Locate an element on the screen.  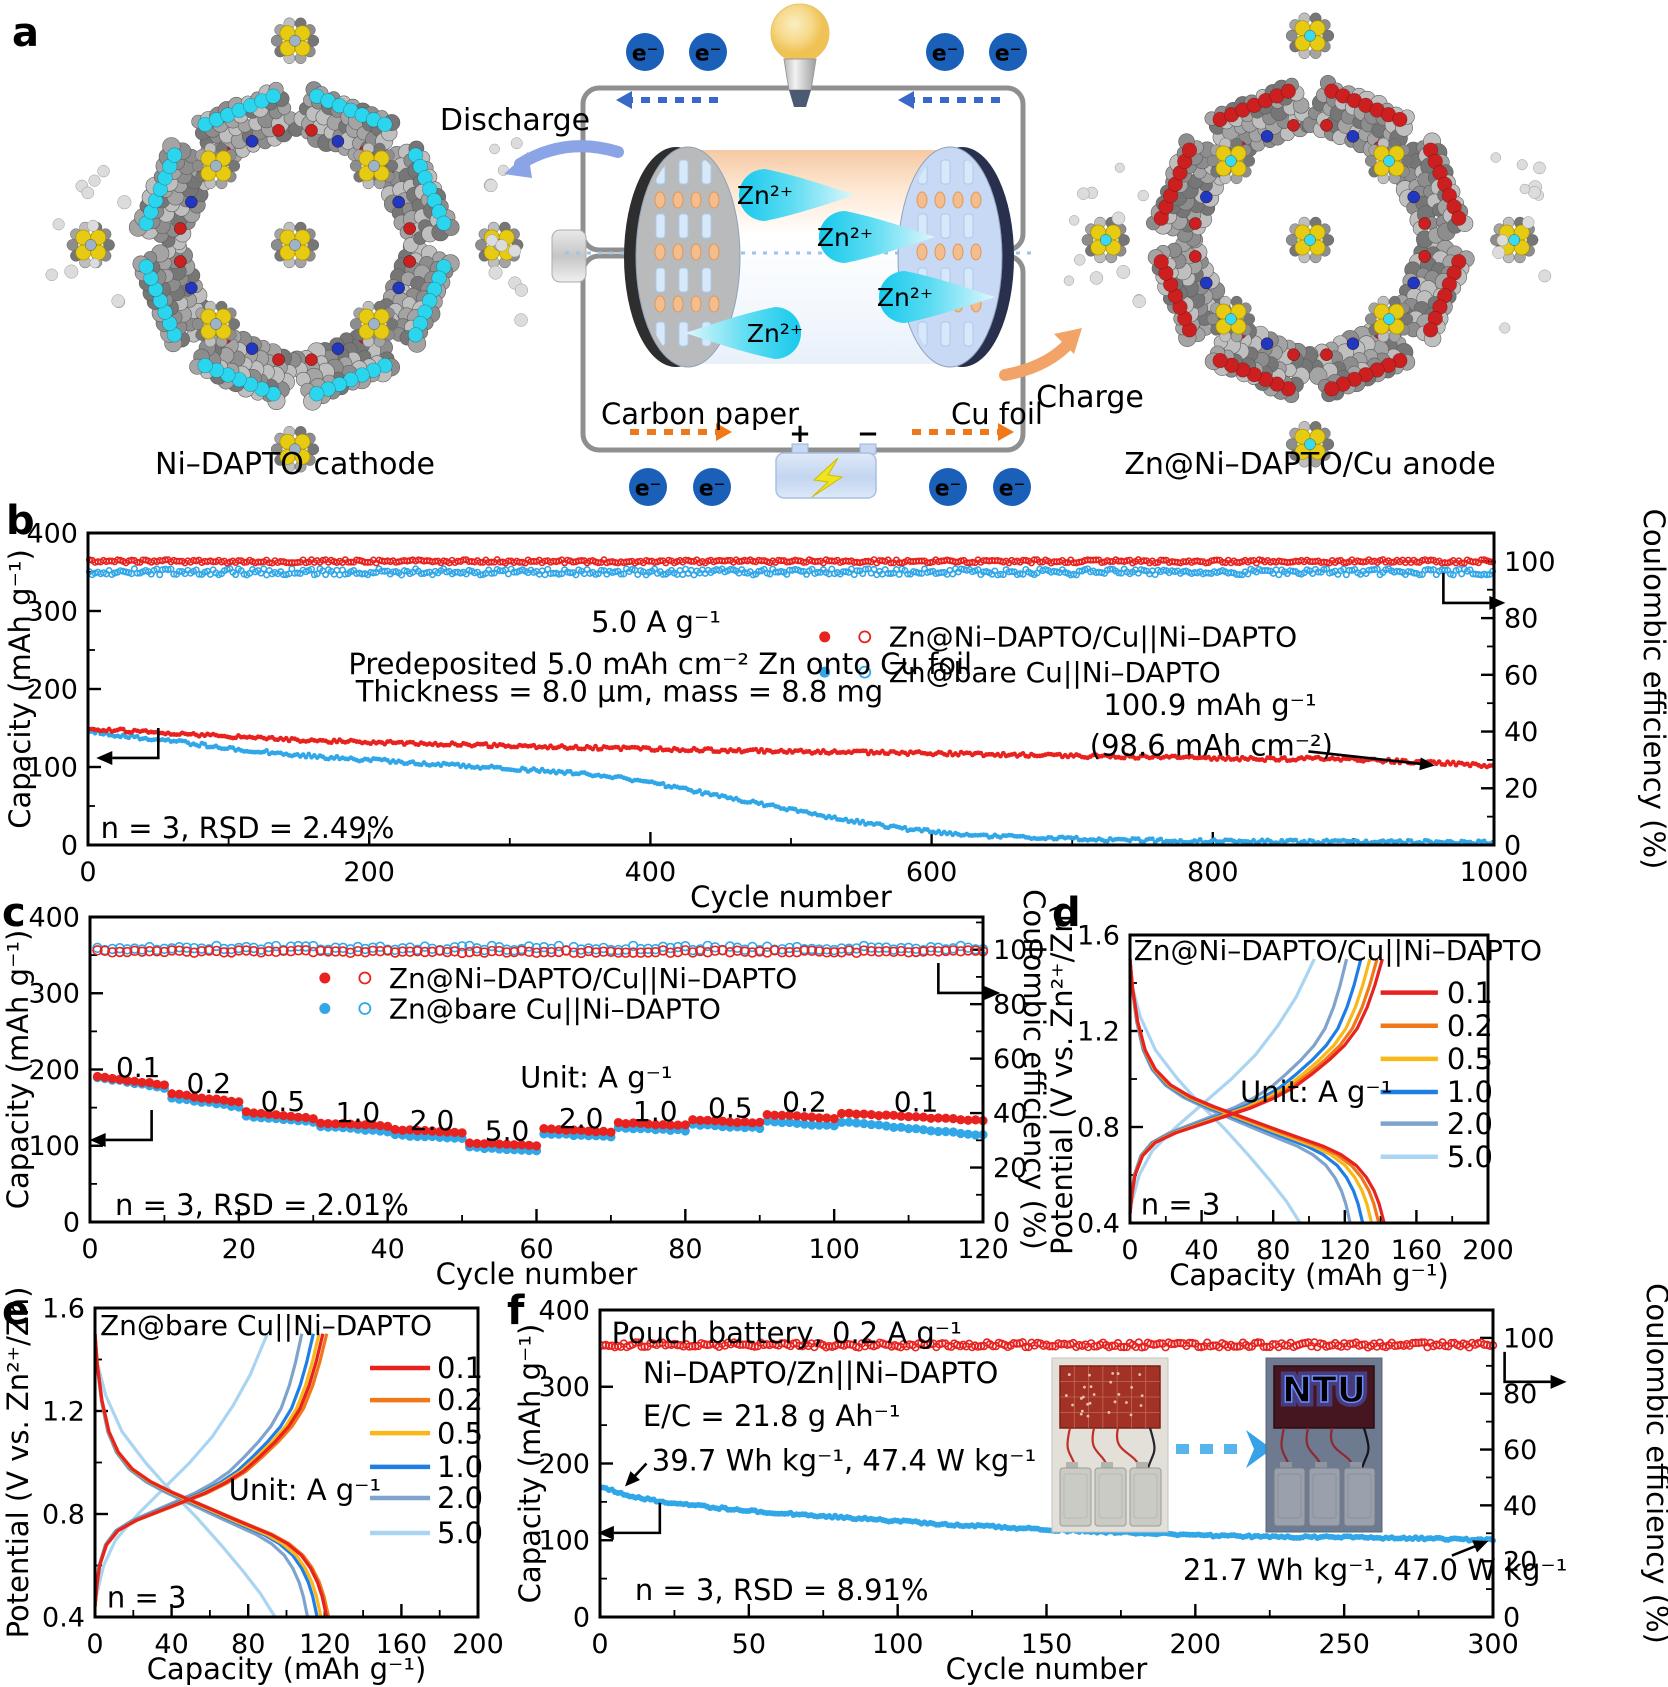
cathode-structure-label: Ni–DAPTO cathode is located at coordinates (295, 464).